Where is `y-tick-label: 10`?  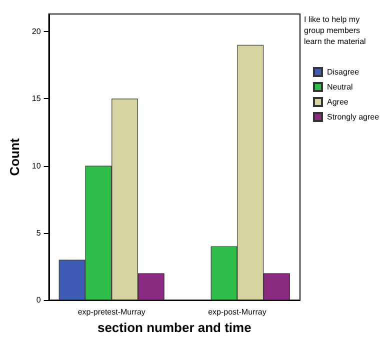
y-tick-label: 10 is located at coordinates (37, 165).